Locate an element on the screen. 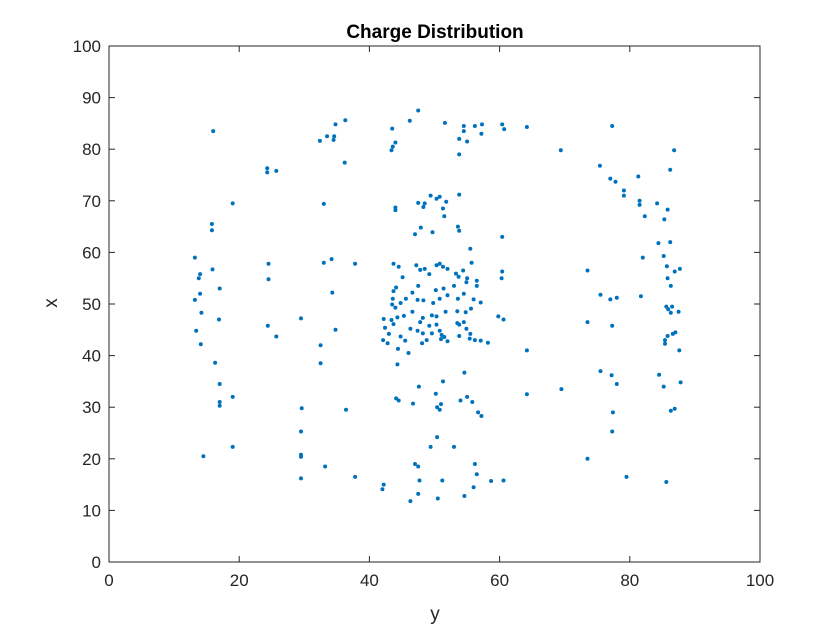  chart-title: Charge Distribution is located at coordinates (434, 32).